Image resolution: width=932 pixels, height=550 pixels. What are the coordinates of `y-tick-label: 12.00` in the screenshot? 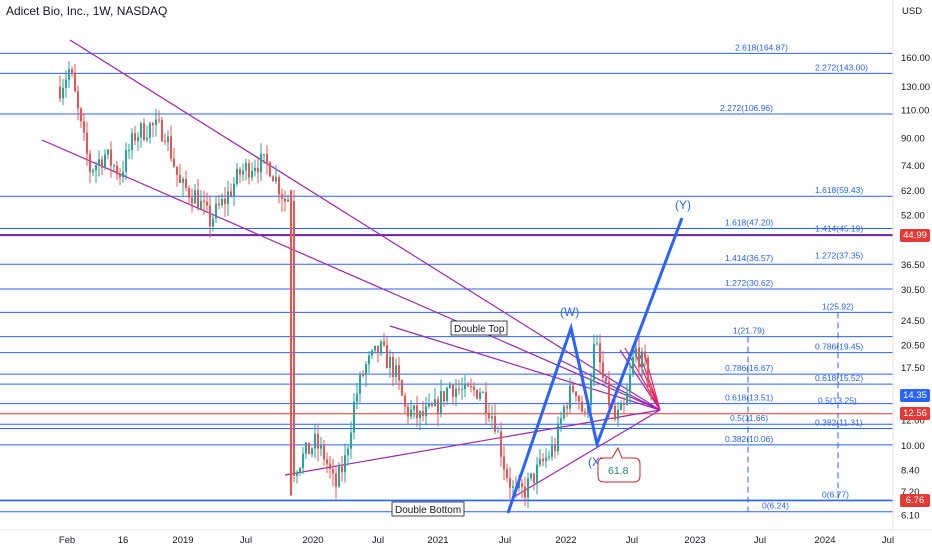 It's located at (913, 421).